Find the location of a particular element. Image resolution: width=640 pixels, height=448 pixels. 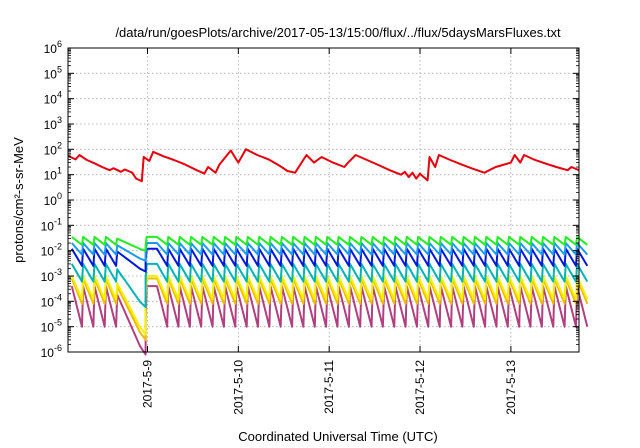

y-tick-label: 10⁻⁵ is located at coordinates (51, 326).